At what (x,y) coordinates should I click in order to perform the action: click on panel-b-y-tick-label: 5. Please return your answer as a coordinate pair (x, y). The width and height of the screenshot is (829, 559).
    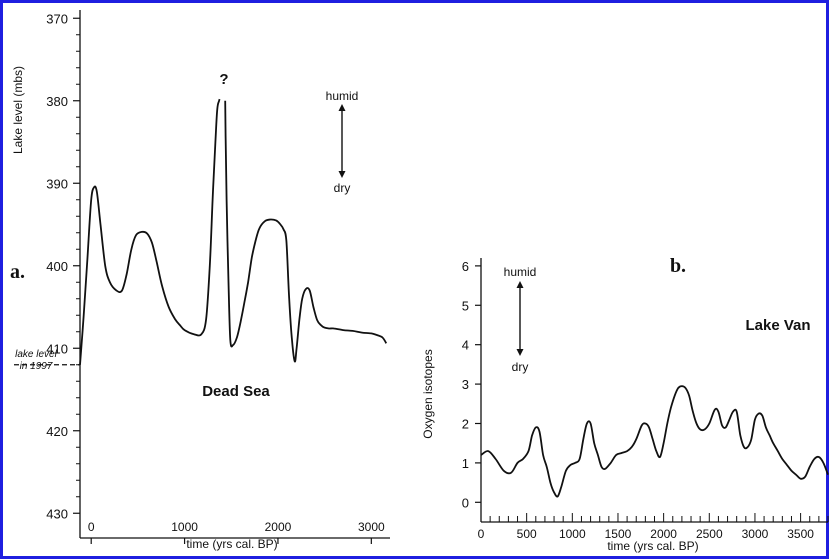
    Looking at the image, I should click on (465, 305).